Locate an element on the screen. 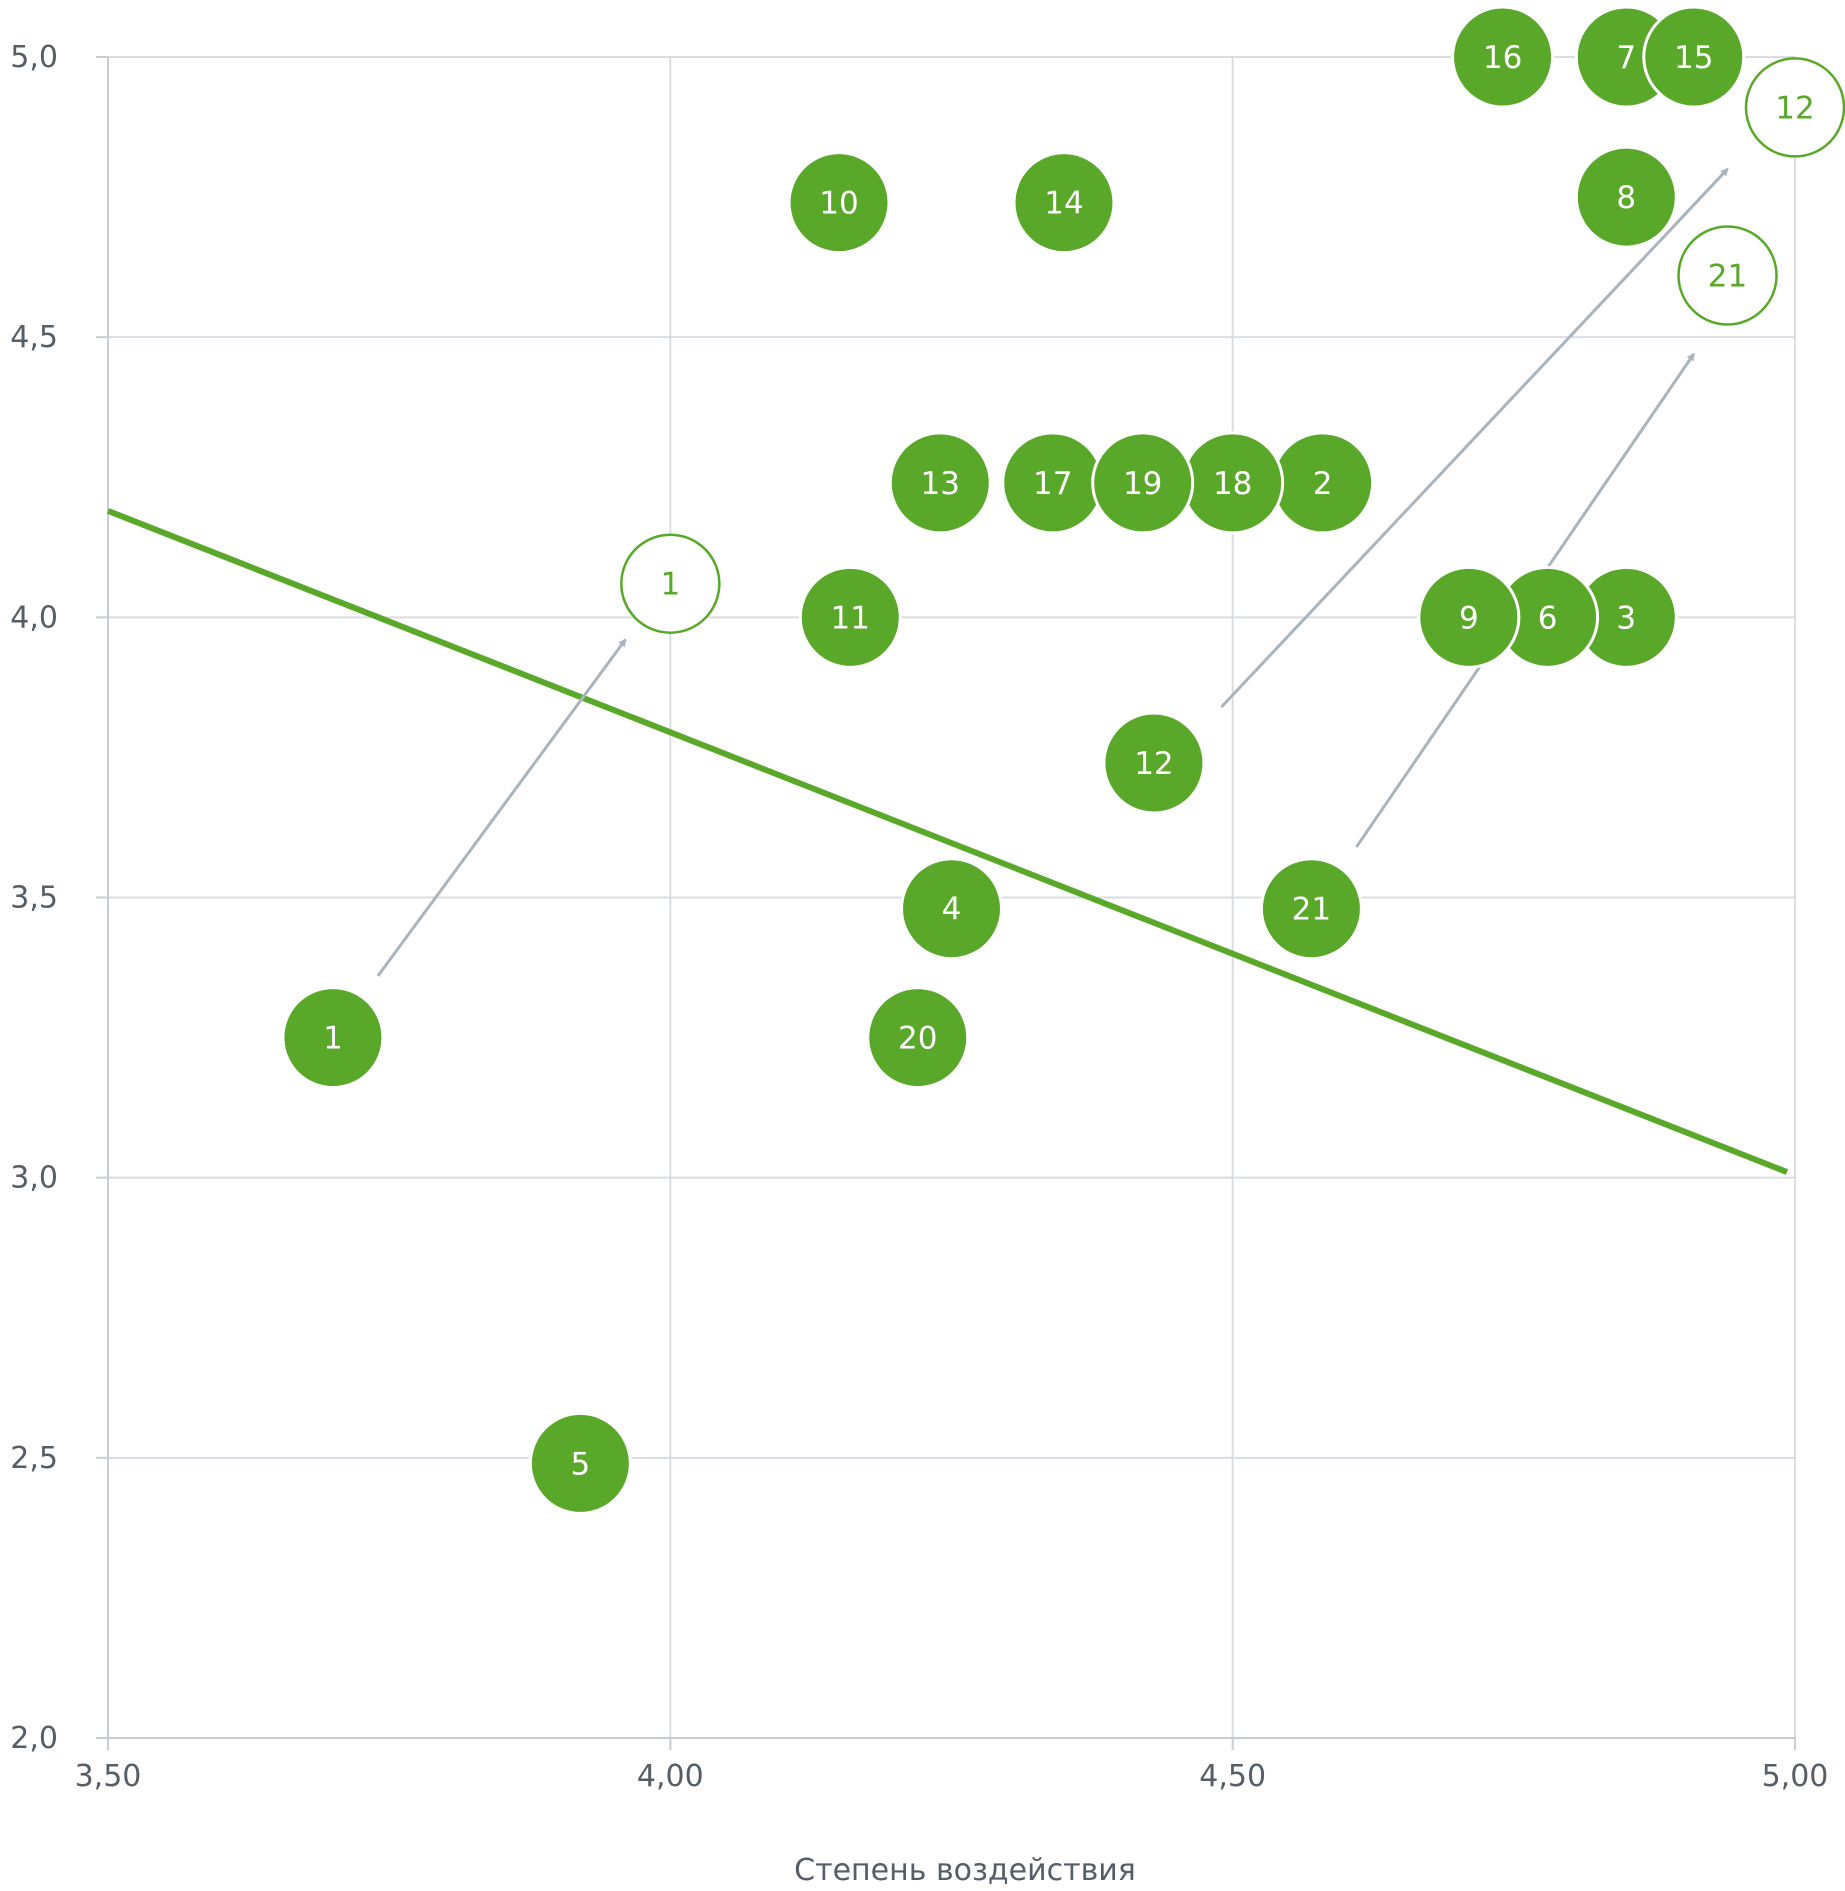 The height and width of the screenshot is (1891, 1845). y-tick-label: 3,5 is located at coordinates (34, 898).